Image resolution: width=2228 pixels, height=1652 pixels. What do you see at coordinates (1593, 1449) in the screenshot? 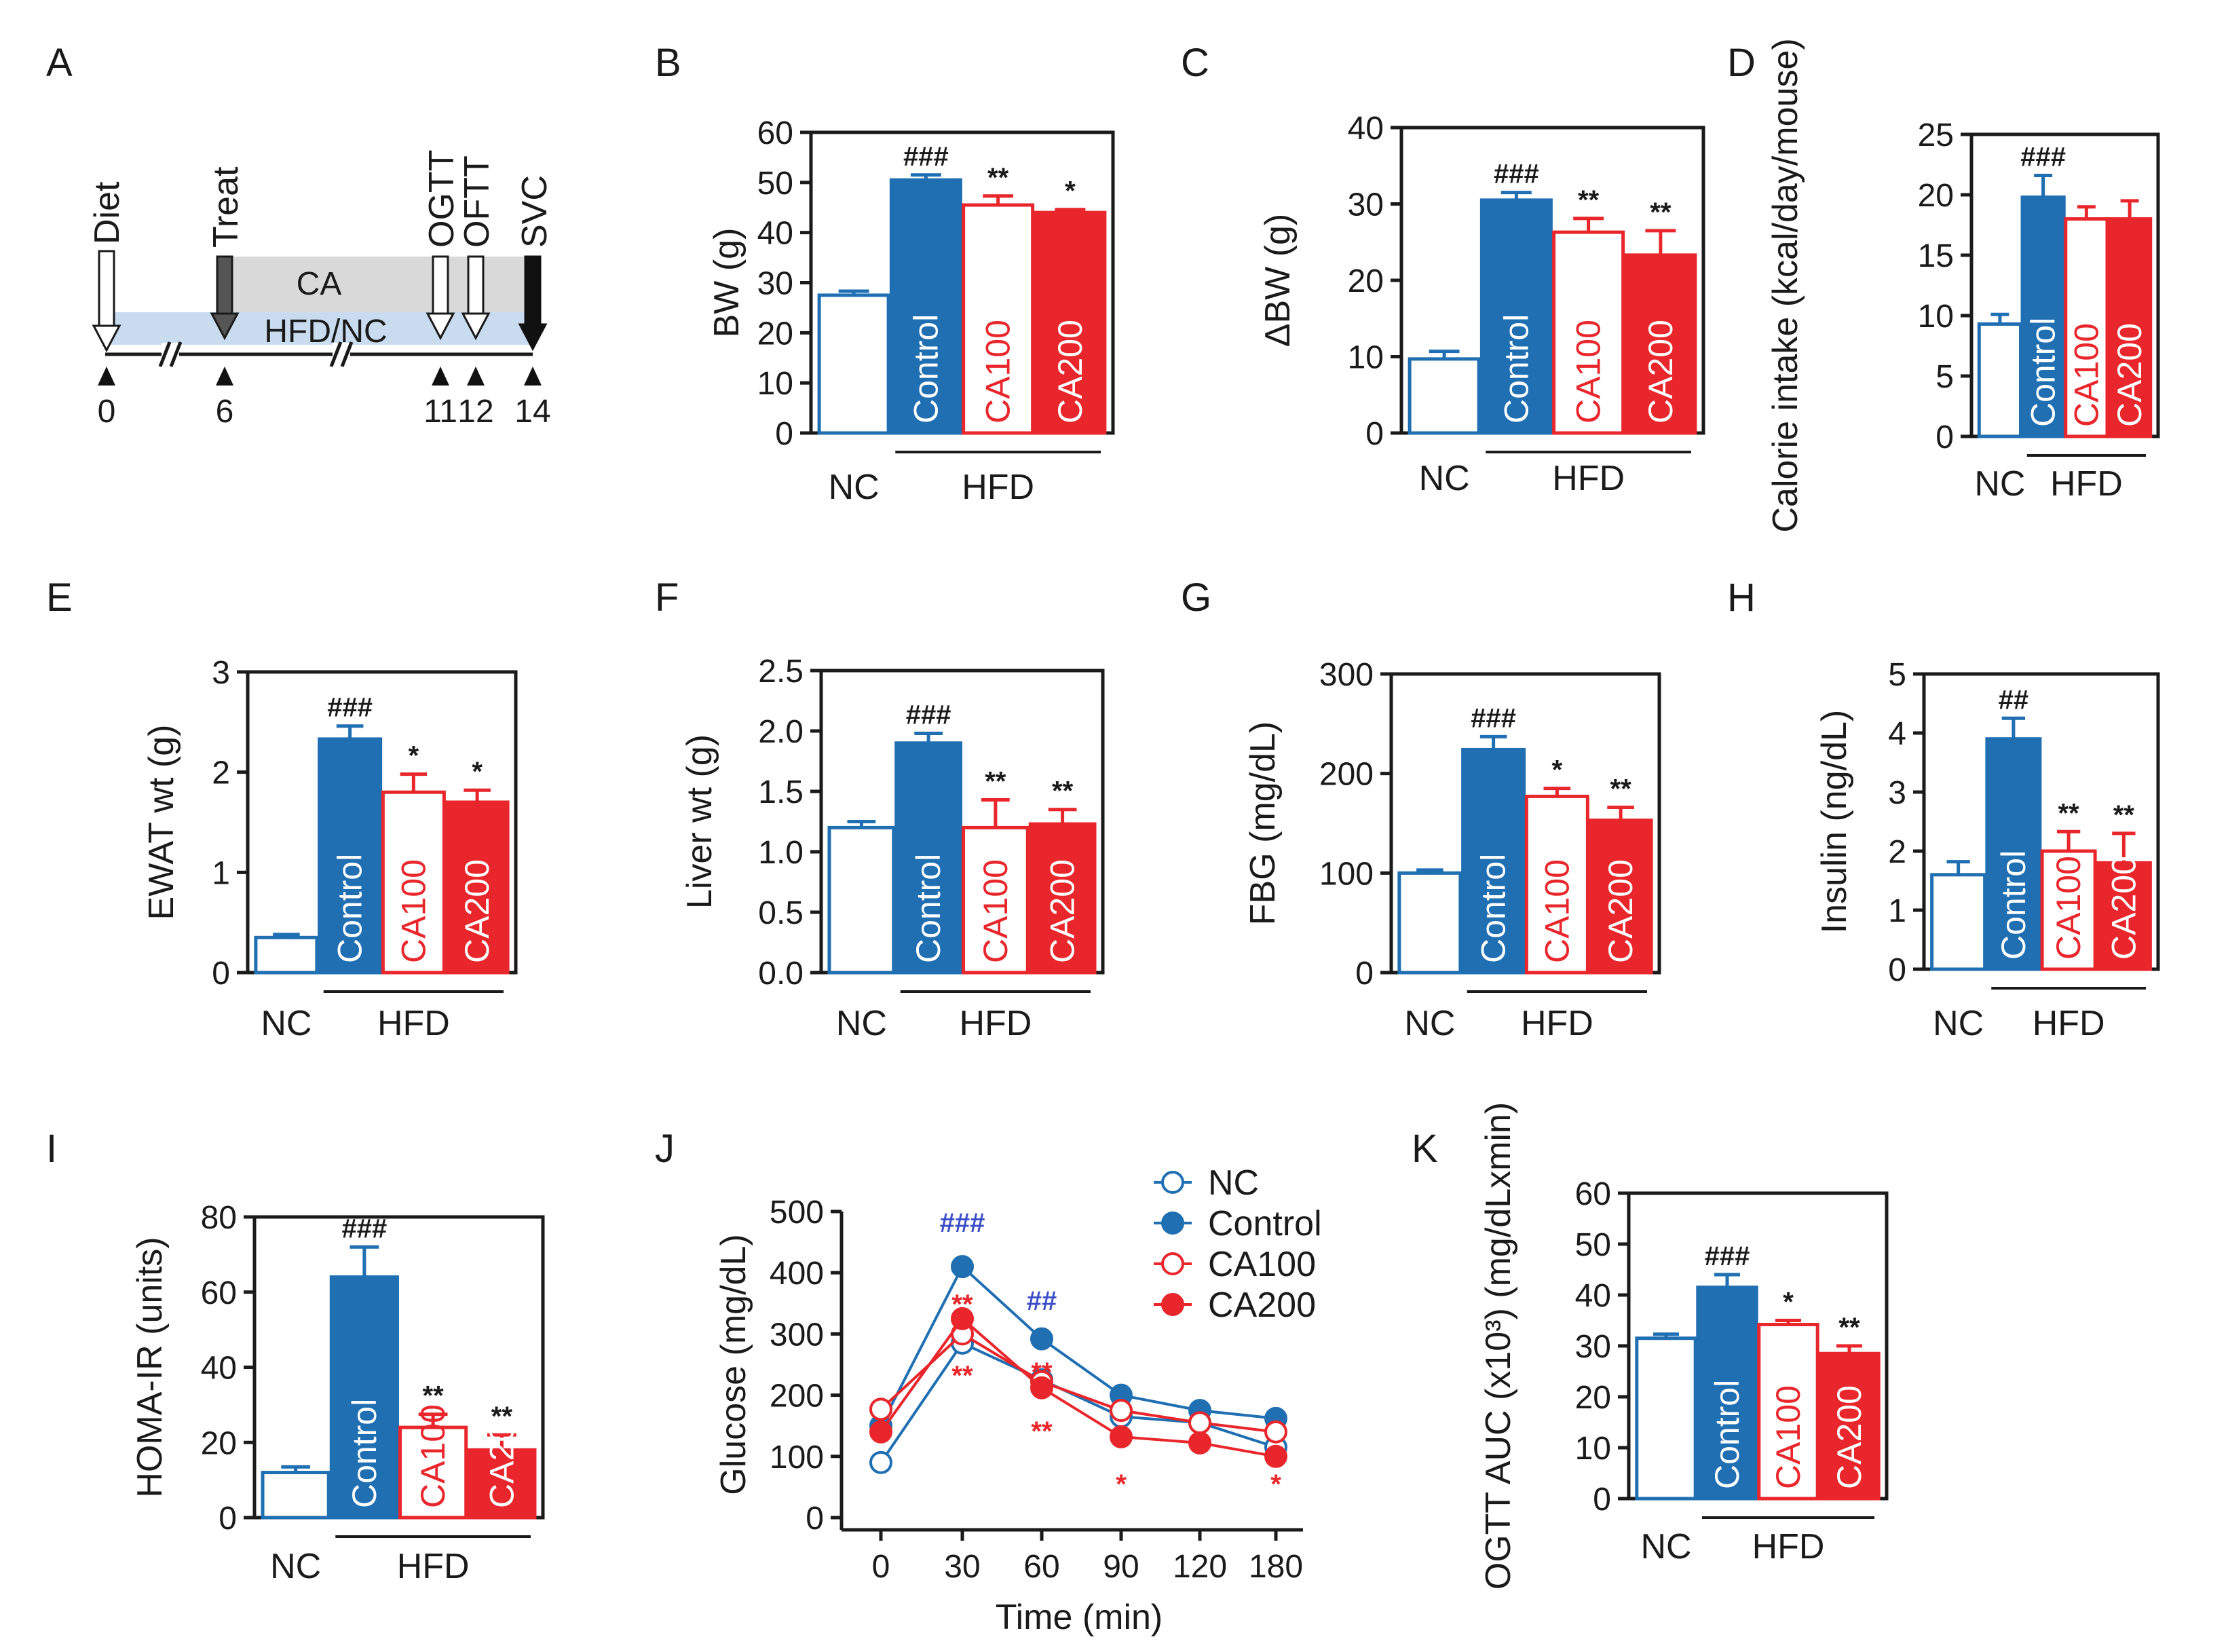
I see `y-tick-label: 10` at bounding box center [1593, 1449].